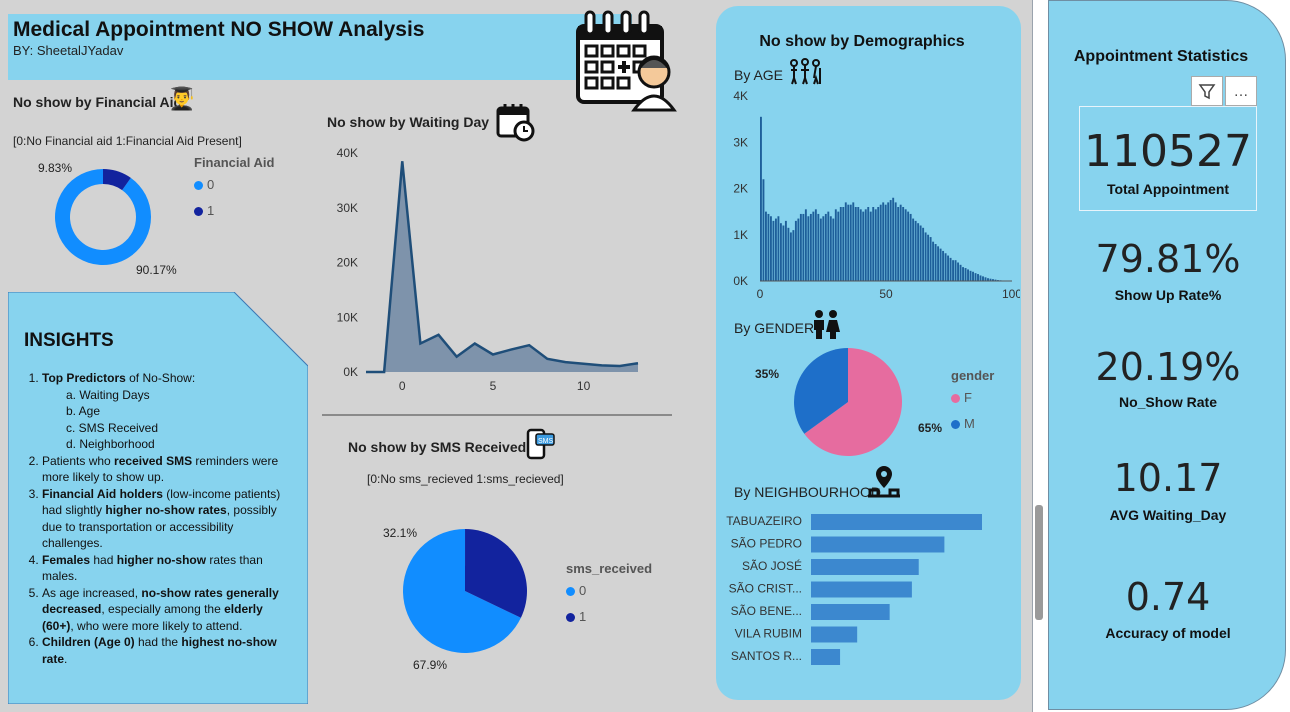 This screenshot has height=712, width=1290. I want to click on total-appointment-card, so click(1168, 158).